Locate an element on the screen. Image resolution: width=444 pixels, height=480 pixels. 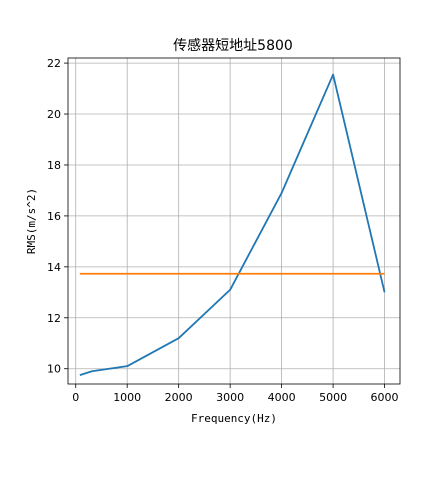
x-tick-label: 1000 is located at coordinates (127, 397).